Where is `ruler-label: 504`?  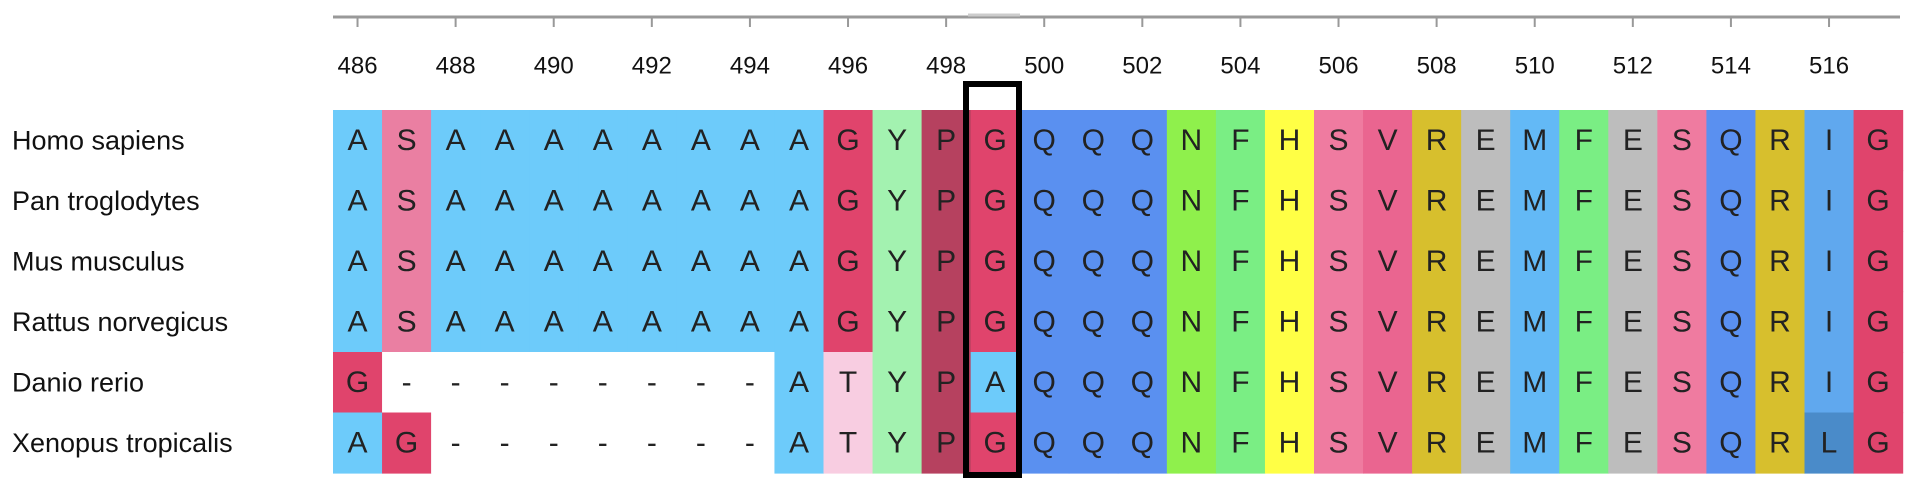 ruler-label: 504 is located at coordinates (1240, 65).